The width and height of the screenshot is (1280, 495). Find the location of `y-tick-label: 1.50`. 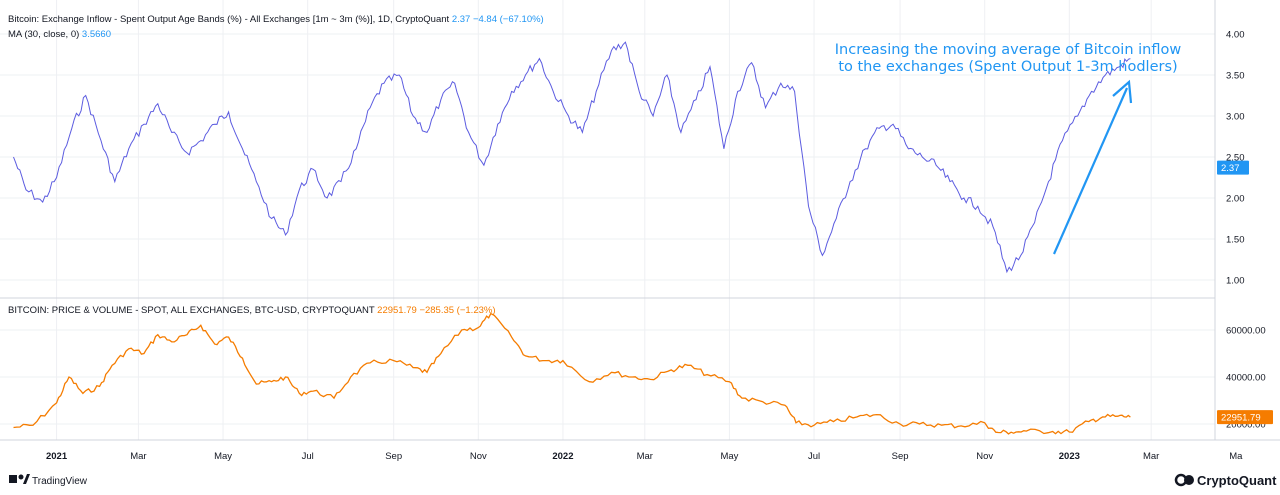

y-tick-label: 1.50 is located at coordinates (1235, 240).